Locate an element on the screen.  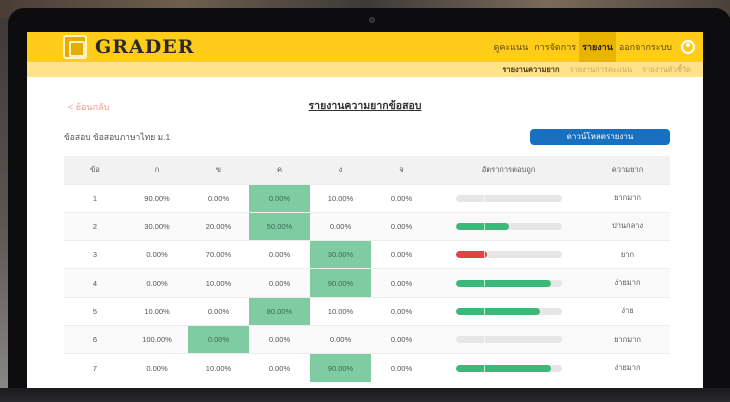
cell-question-no: 6 is located at coordinates (95, 339).